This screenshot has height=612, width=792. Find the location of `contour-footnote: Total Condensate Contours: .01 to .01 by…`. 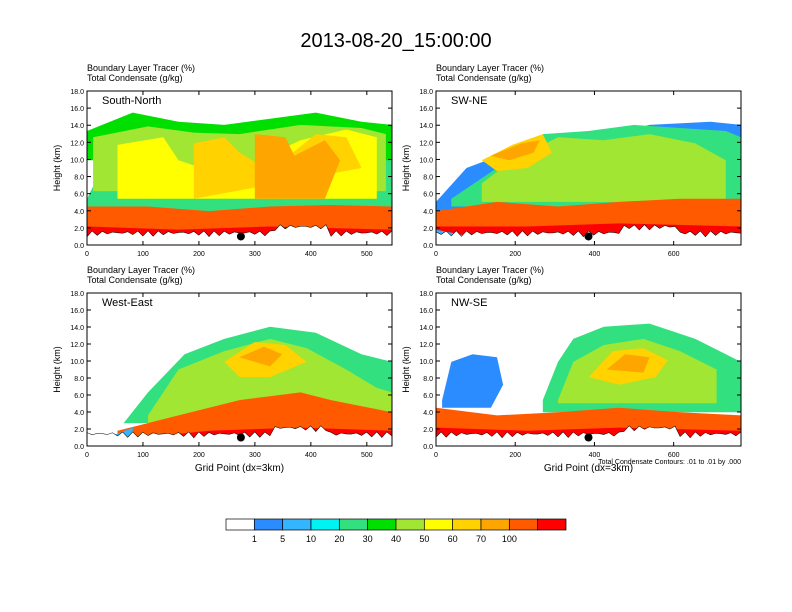

contour-footnote: Total Condensate Contours: .01 to .01 by… is located at coordinates (669, 462).